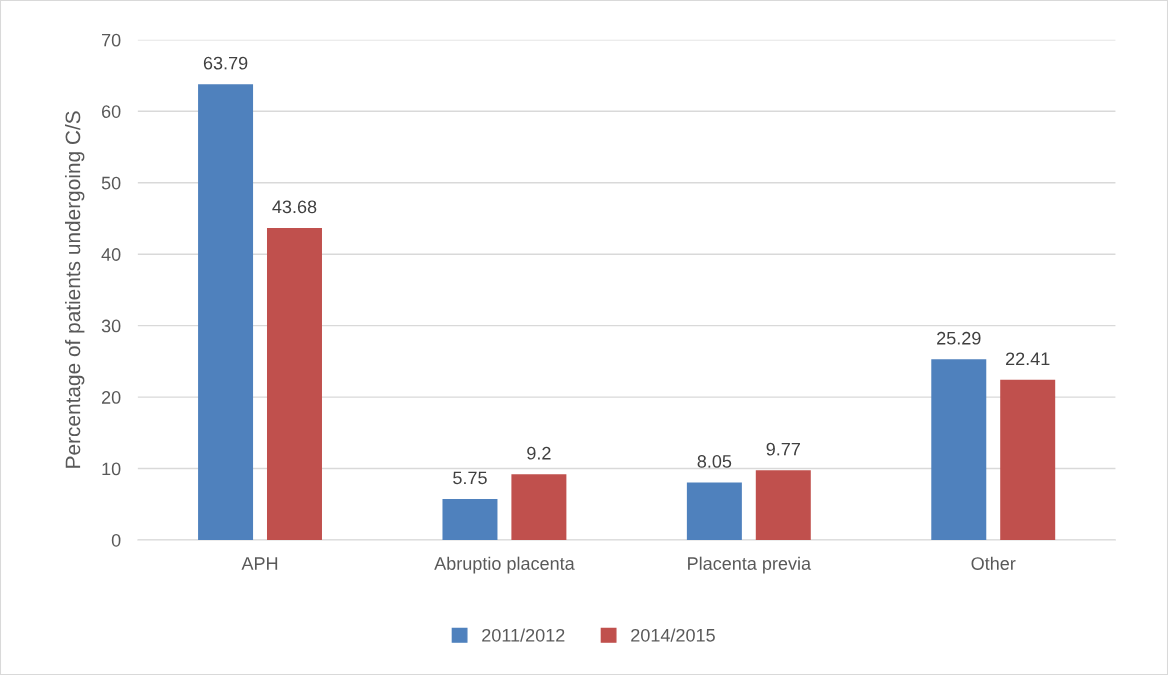  What do you see at coordinates (116, 540) in the screenshot?
I see `y-tick-label: 0` at bounding box center [116, 540].